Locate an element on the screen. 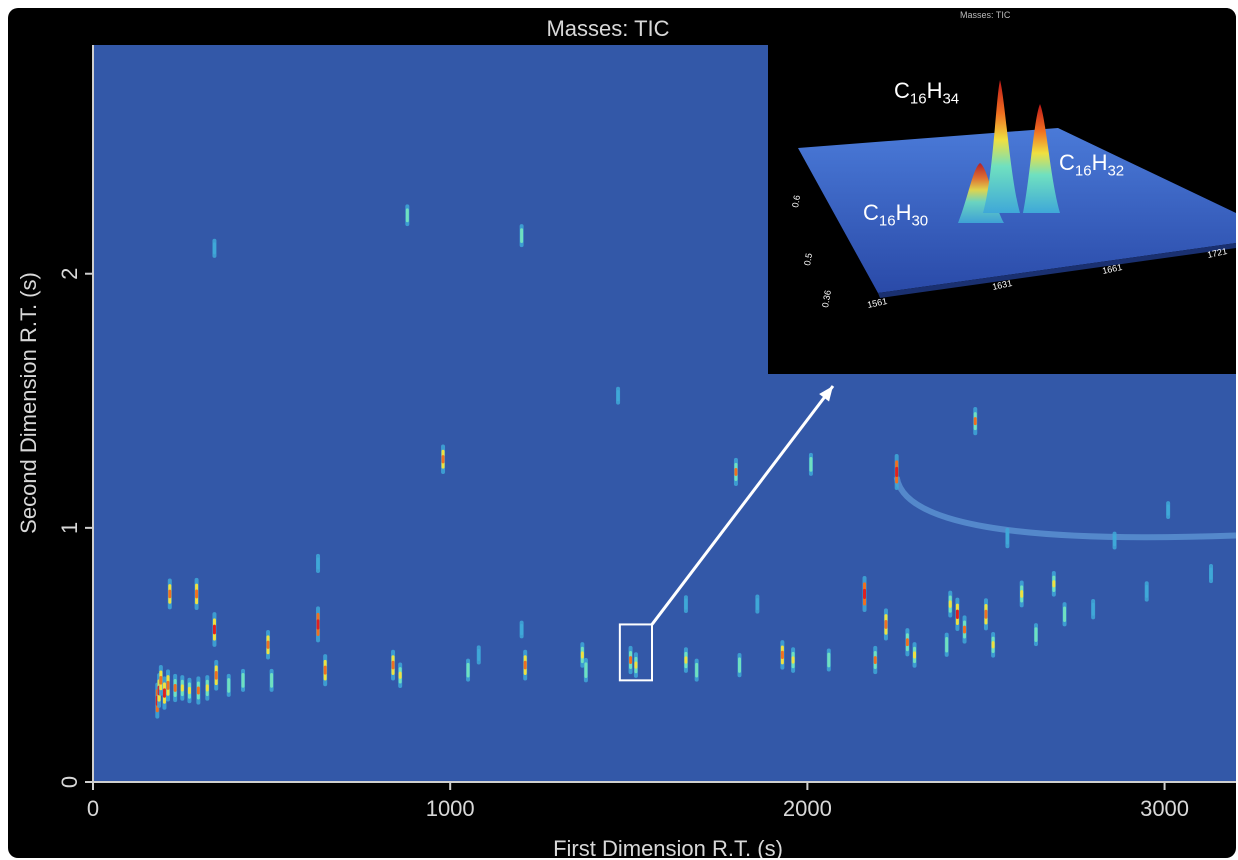 The height and width of the screenshot is (860, 1238). x-tick-label: 1000 is located at coordinates (450, 808).